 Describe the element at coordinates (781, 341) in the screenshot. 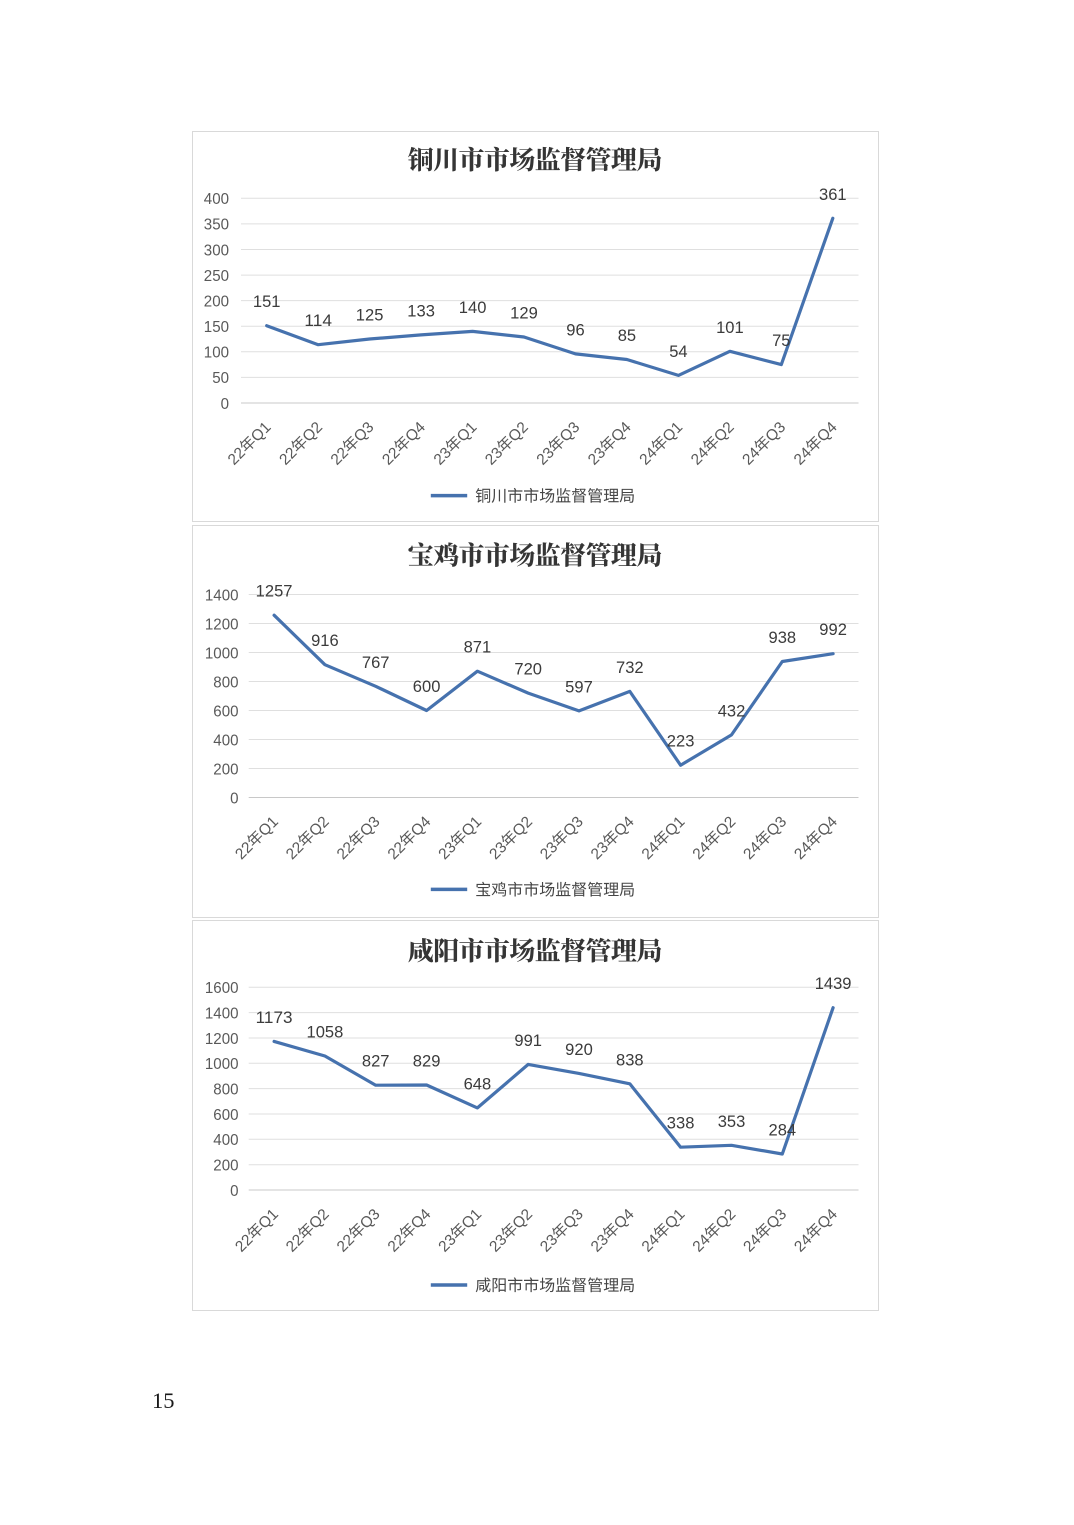

I see `svg-text: 75` at that location.